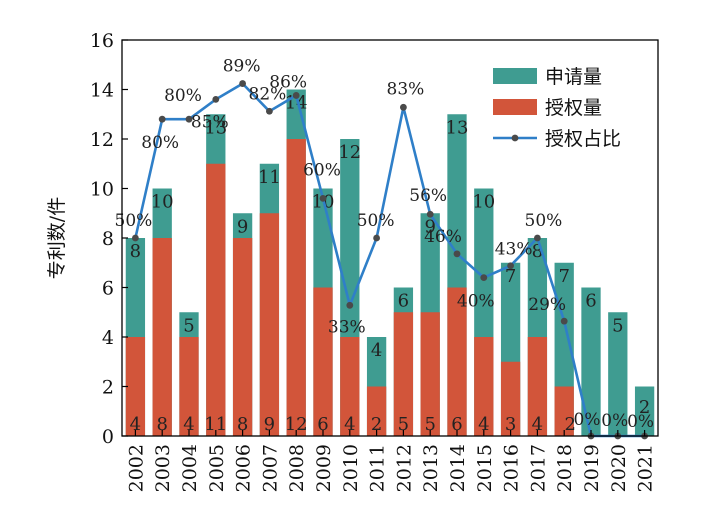 The height and width of the screenshot is (515, 719). Describe the element at coordinates (215, 127) in the screenshot. I see `application-label-2005: 13` at that location.